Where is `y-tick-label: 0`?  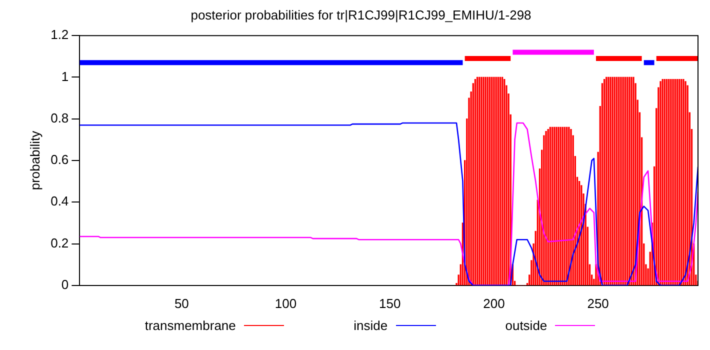 y-tick-label: 0 is located at coordinates (65, 284).